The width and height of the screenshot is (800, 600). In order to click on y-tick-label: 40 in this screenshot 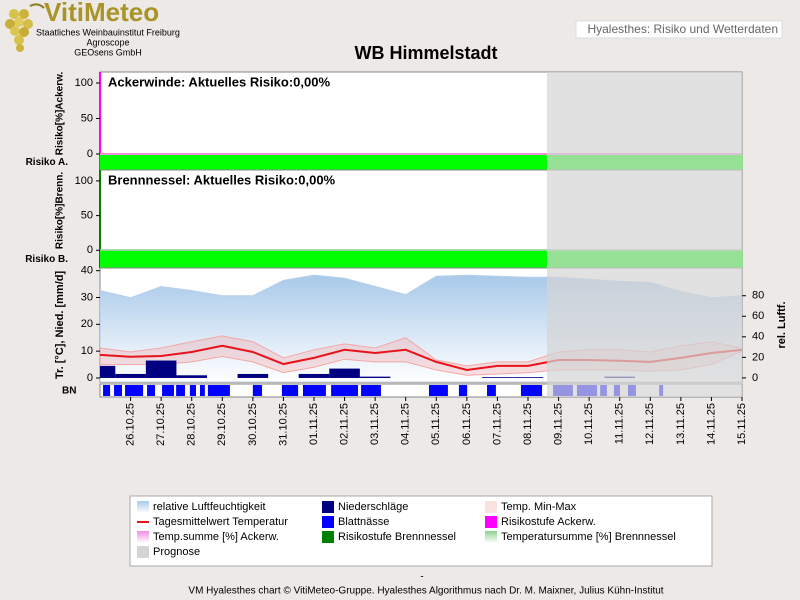, I will do `click(87, 271)`.